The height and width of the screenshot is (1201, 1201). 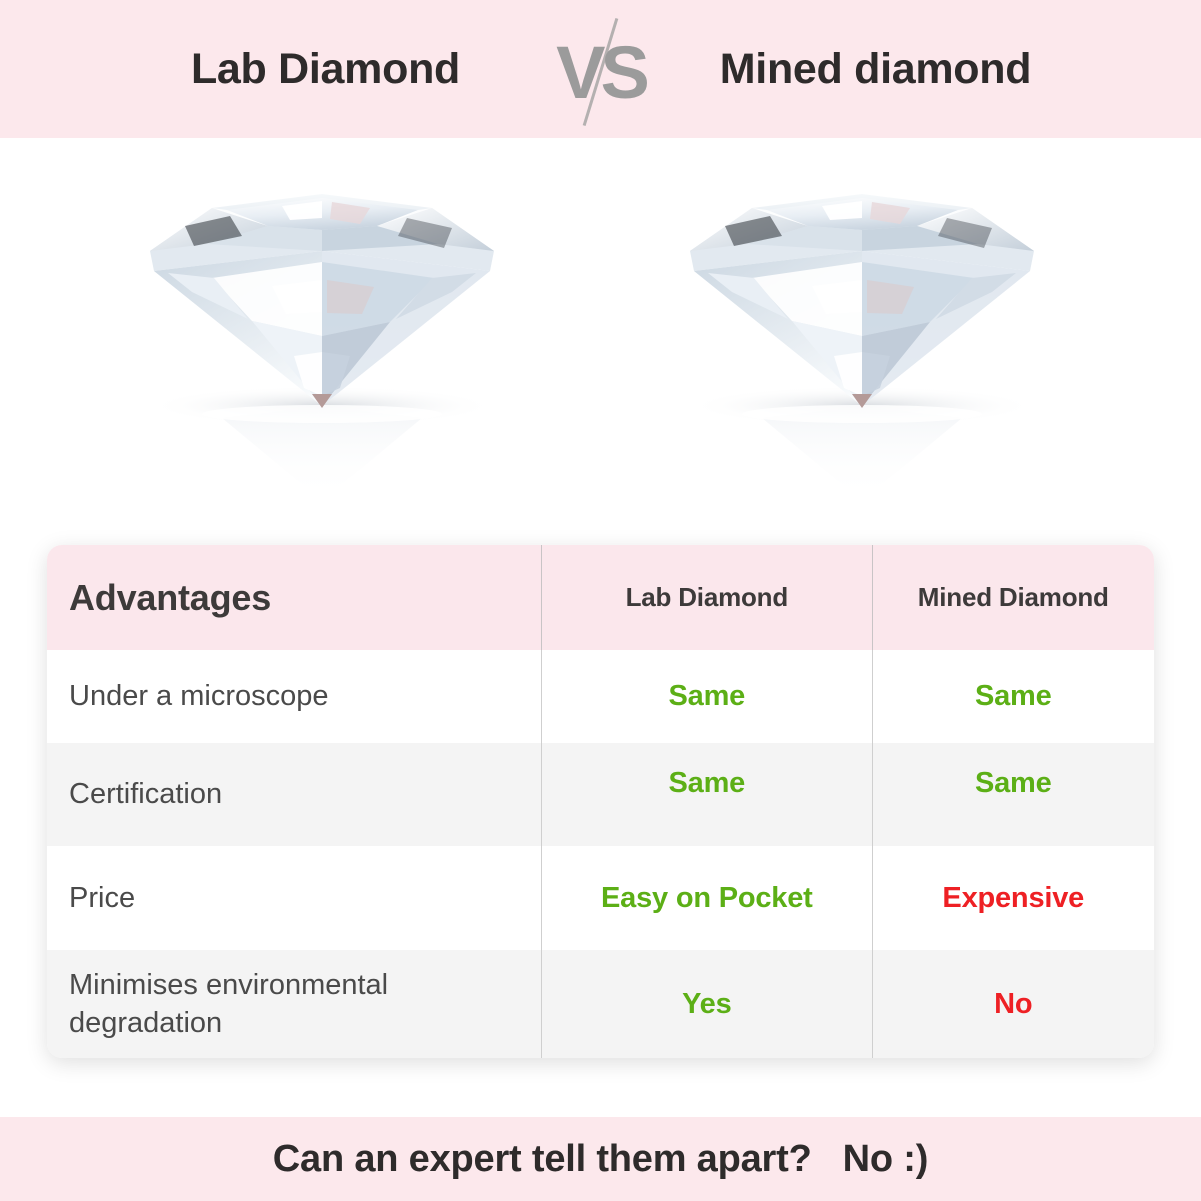 What do you see at coordinates (875, 68) in the screenshot?
I see `mined-diamond-title: Mined diamond` at bounding box center [875, 68].